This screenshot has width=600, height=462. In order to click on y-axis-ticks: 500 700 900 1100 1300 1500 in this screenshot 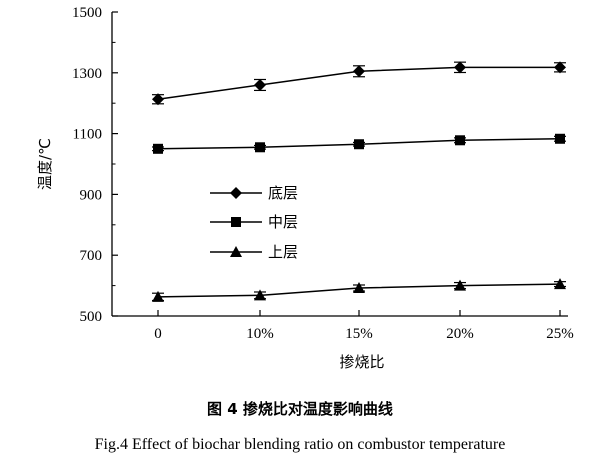, I will do `click(95, 165)`.